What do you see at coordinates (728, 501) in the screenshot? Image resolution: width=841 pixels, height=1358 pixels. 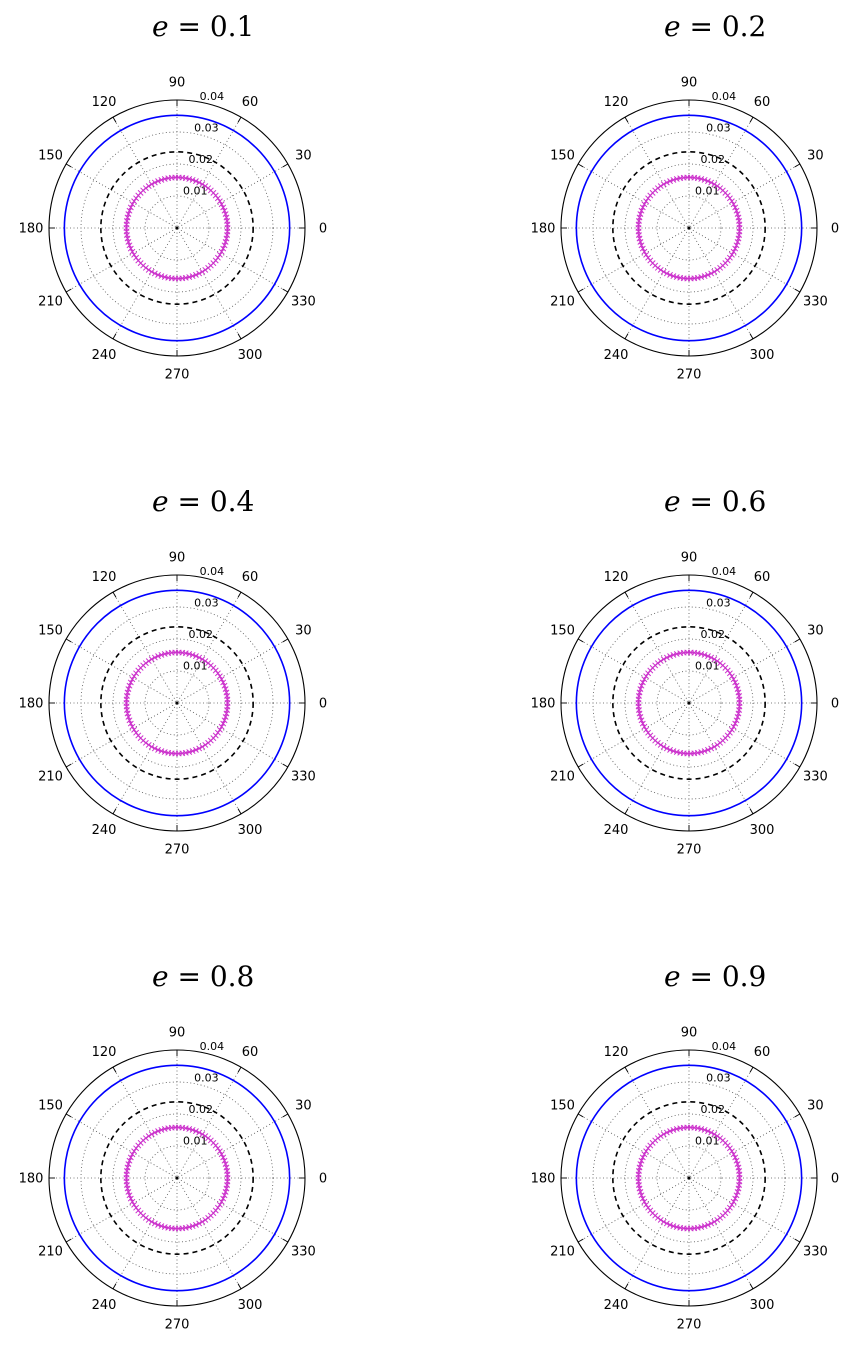 I see `title-equation: = 0.6` at bounding box center [728, 501].